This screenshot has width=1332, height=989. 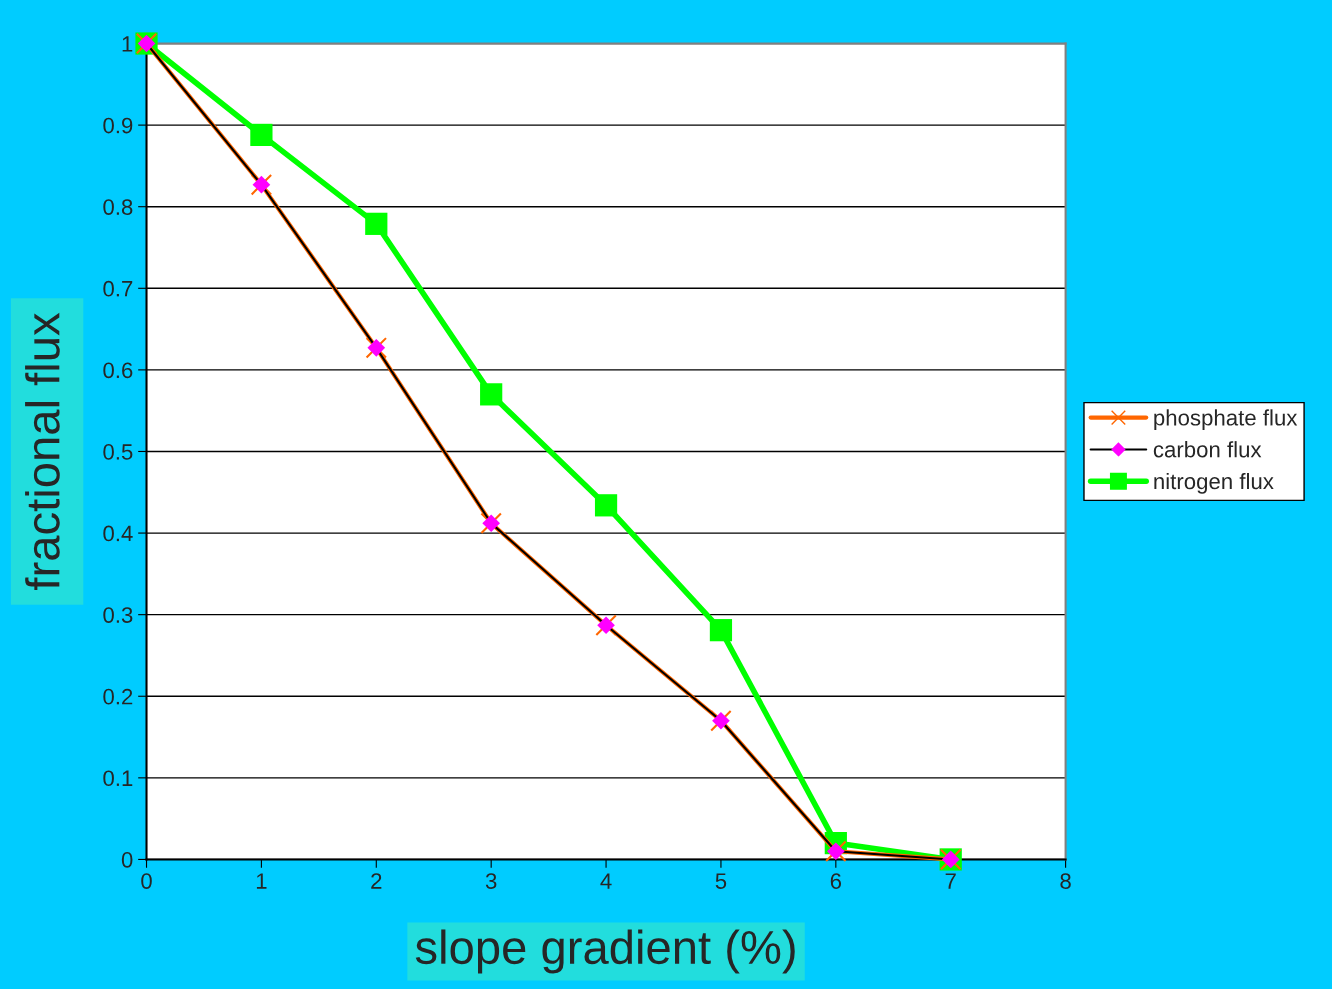 I want to click on x-tick-label: 8, so click(x=1065, y=881).